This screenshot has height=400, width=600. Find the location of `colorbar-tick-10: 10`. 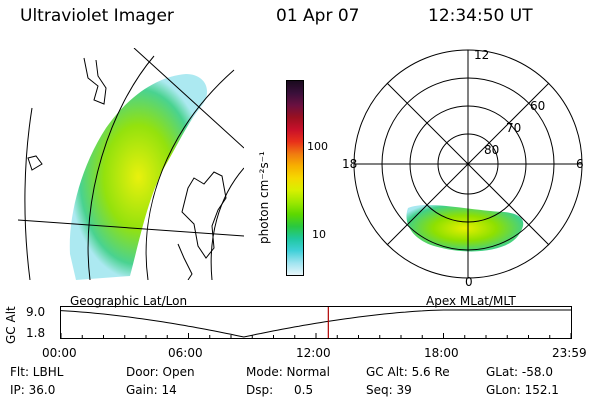

colorbar-tick-10: 10 is located at coordinates (319, 234).